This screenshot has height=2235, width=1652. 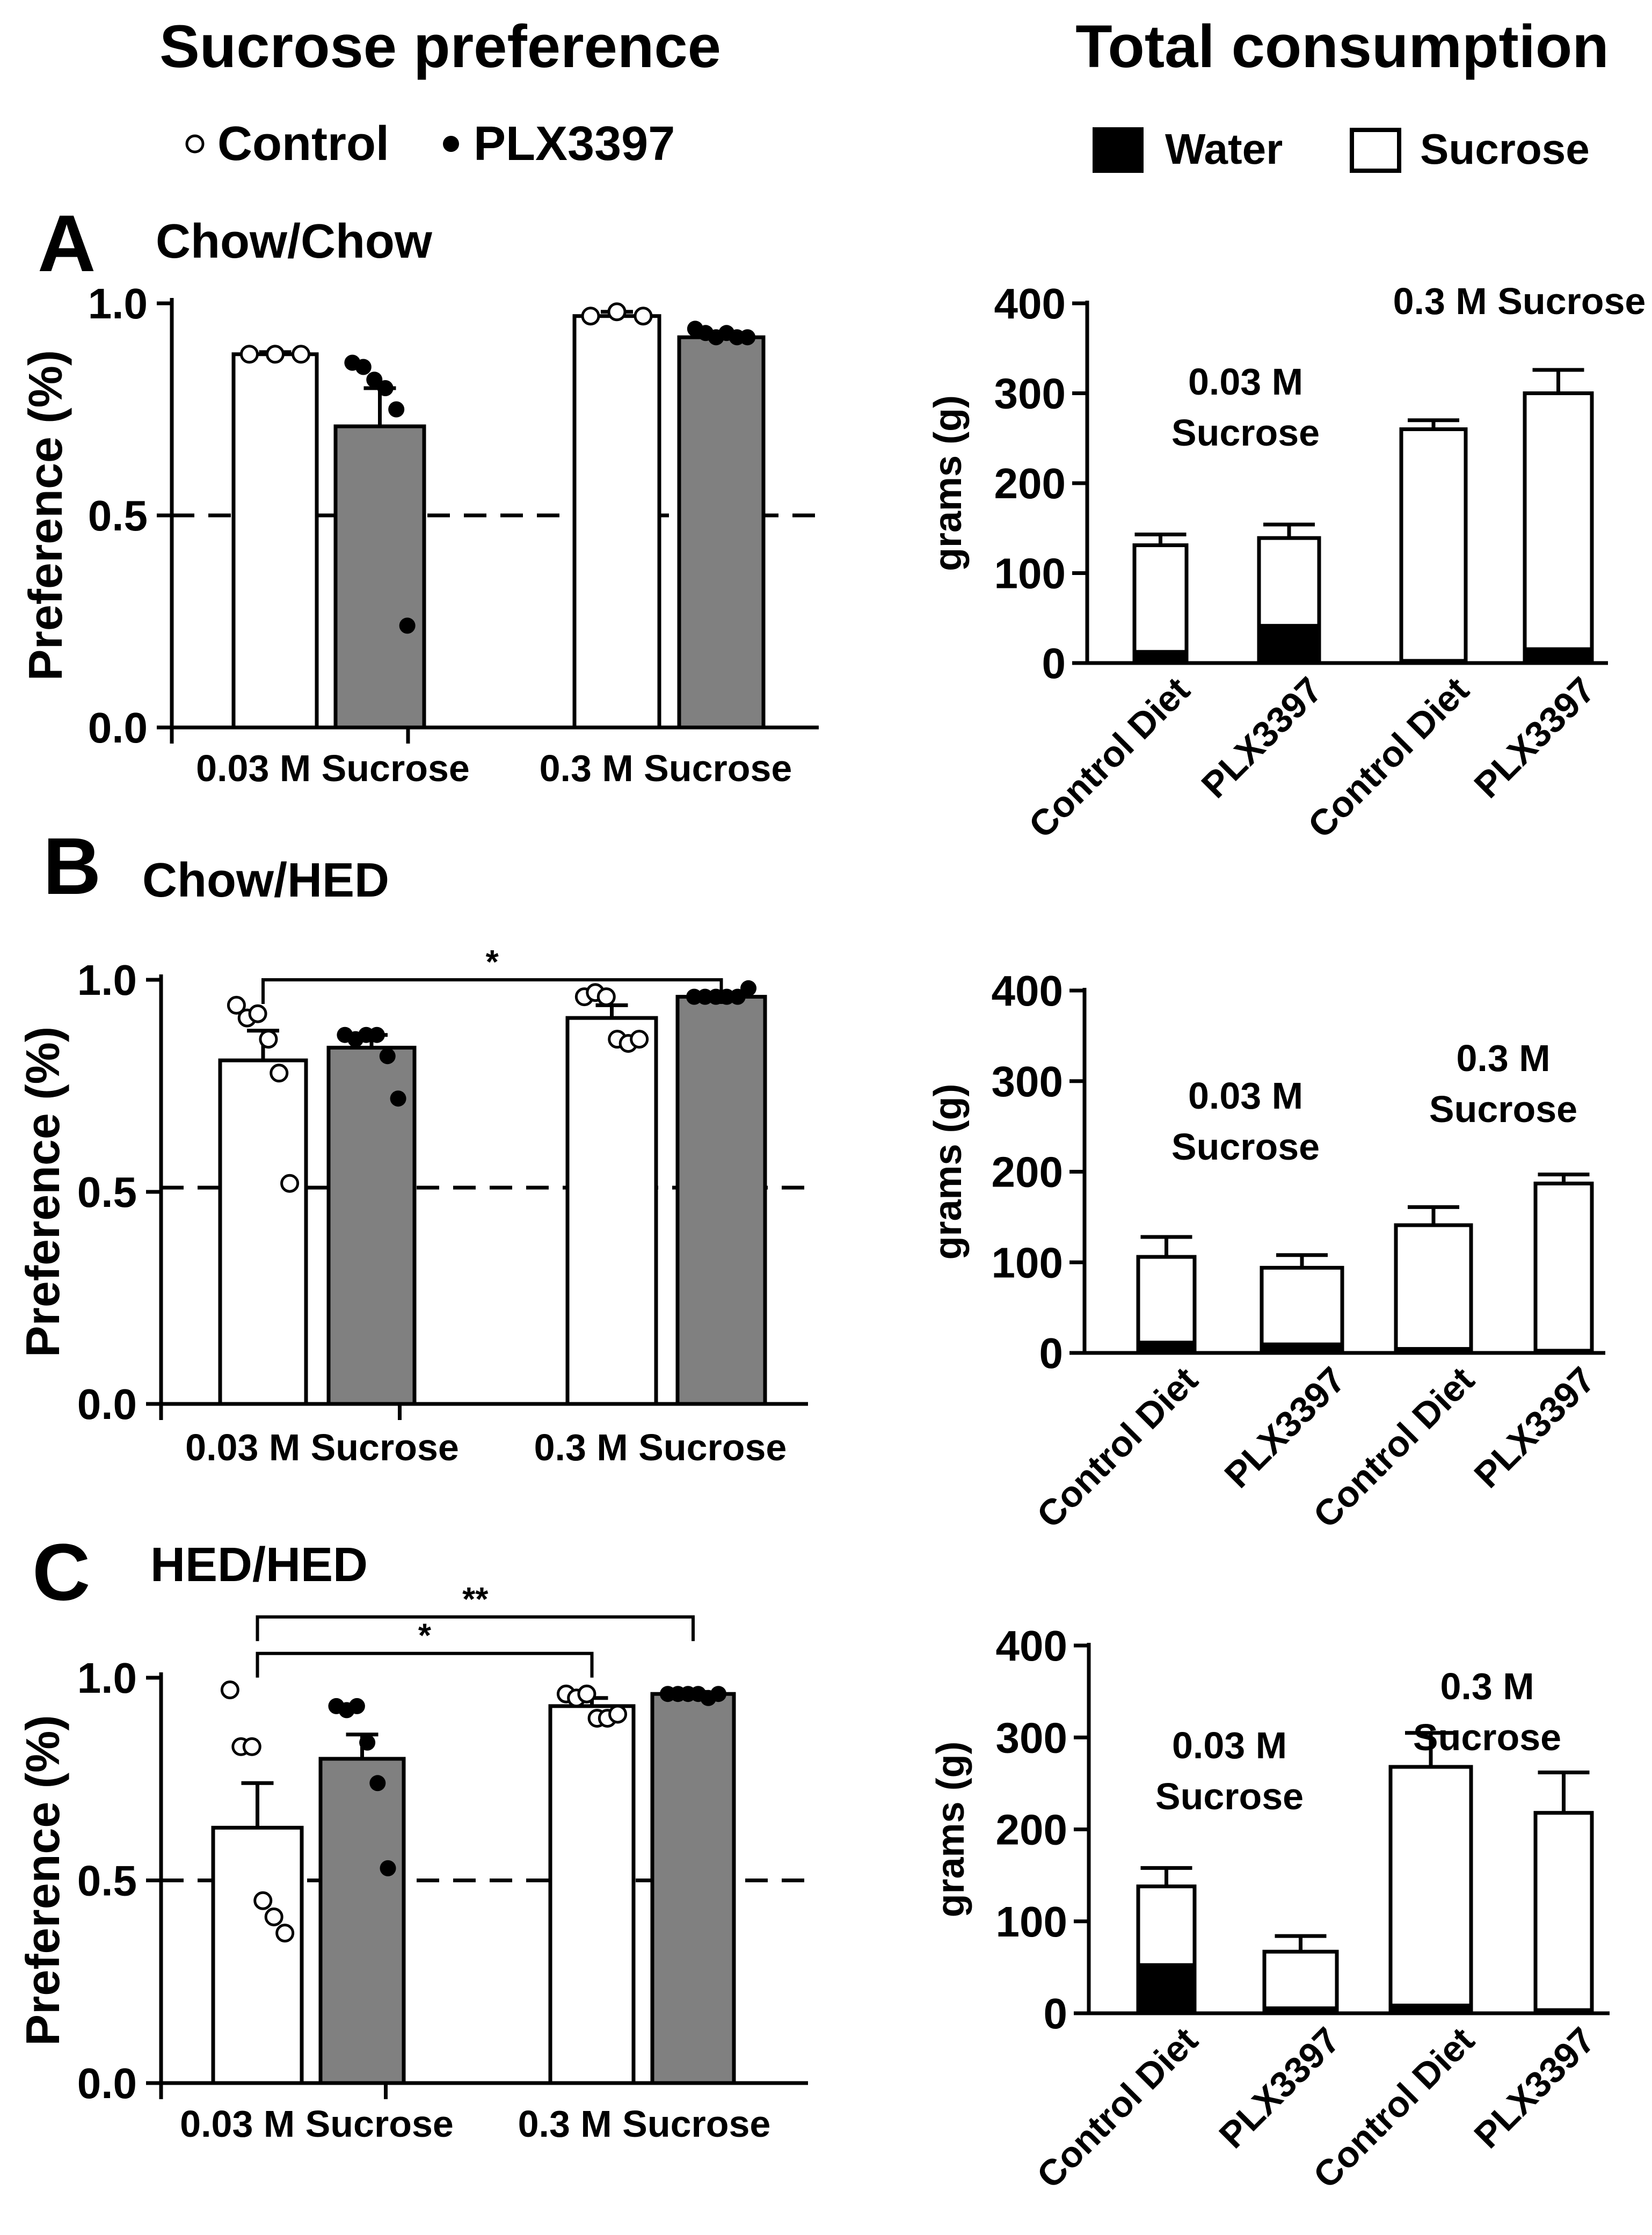 What do you see at coordinates (1534, 1427) in the screenshot?
I see `chart3-category-label: PLX3397` at bounding box center [1534, 1427].